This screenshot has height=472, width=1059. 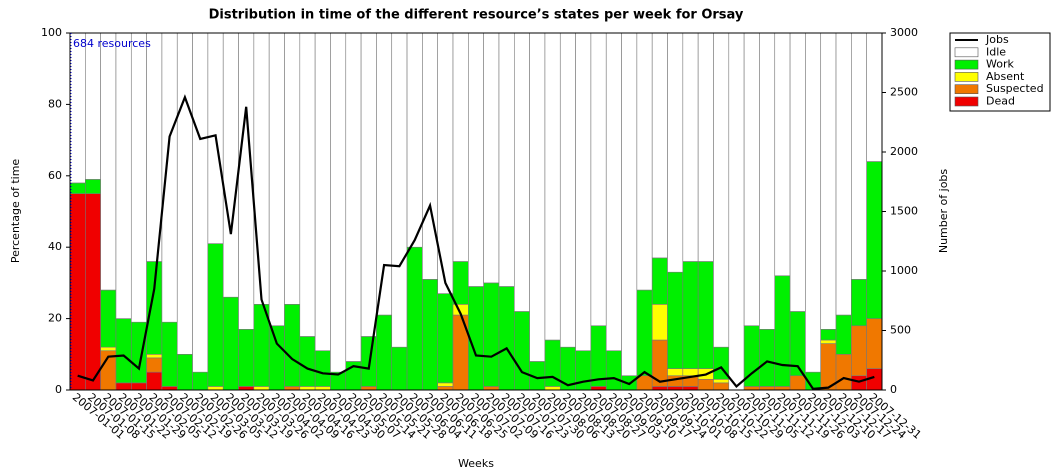 I want to click on y-tick-label: 20, so click(x=55, y=318).